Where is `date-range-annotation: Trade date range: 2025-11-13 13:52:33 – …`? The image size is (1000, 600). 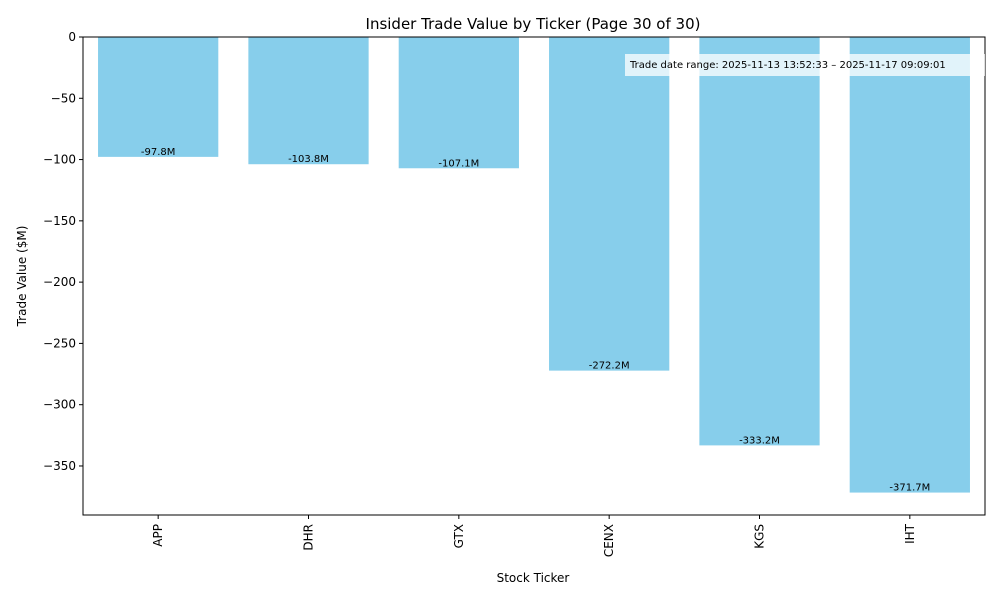
date-range-annotation: Trade date range: 2025-11-13 13:52:33 – … is located at coordinates (805, 65).